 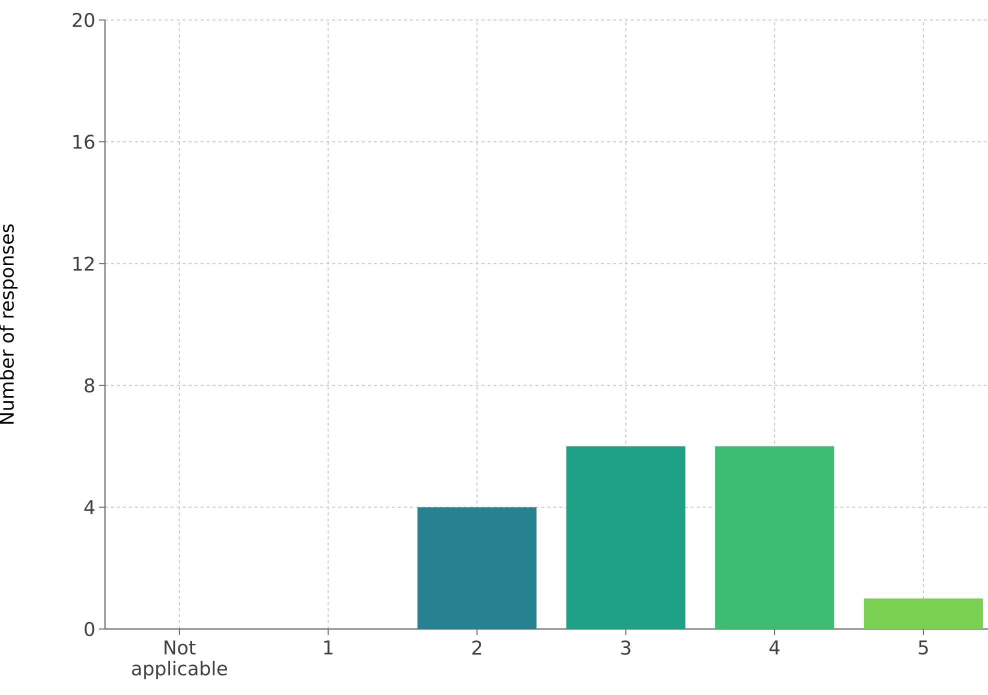 What do you see at coordinates (83, 20) in the screenshot?
I see `y-tick-label: 20` at bounding box center [83, 20].